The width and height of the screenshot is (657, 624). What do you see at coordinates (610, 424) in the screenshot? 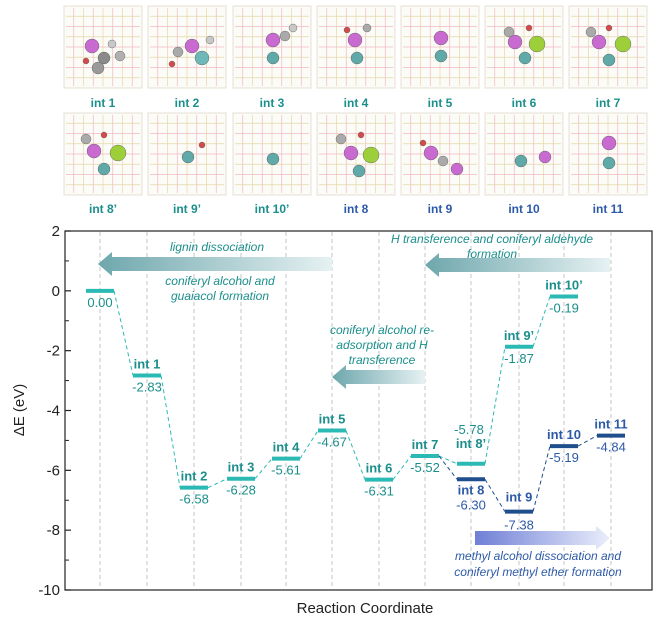
I see `level-name: int 11` at bounding box center [610, 424].